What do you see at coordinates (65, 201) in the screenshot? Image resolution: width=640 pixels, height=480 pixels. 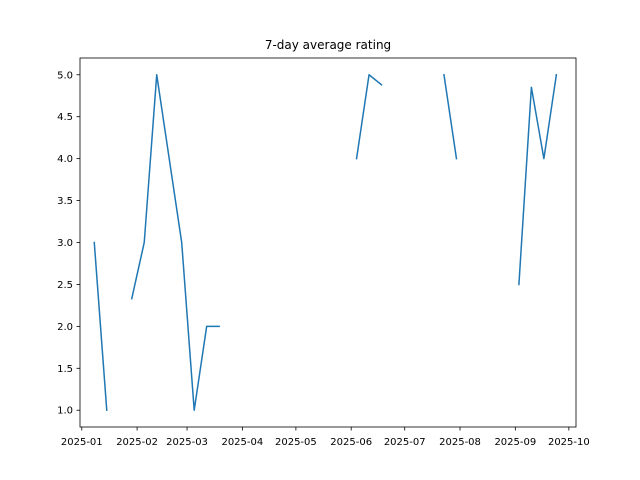 I see `y-tick-label: 3.5` at bounding box center [65, 201].